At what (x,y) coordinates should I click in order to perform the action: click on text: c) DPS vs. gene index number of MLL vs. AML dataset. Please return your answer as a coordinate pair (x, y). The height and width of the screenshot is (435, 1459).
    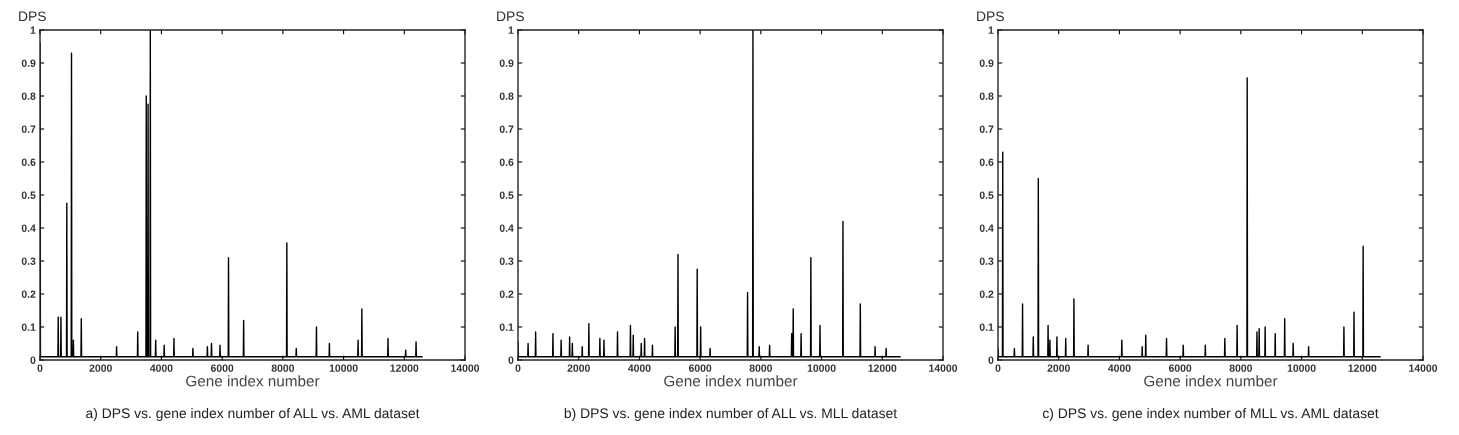
    Looking at the image, I should click on (1210, 414).